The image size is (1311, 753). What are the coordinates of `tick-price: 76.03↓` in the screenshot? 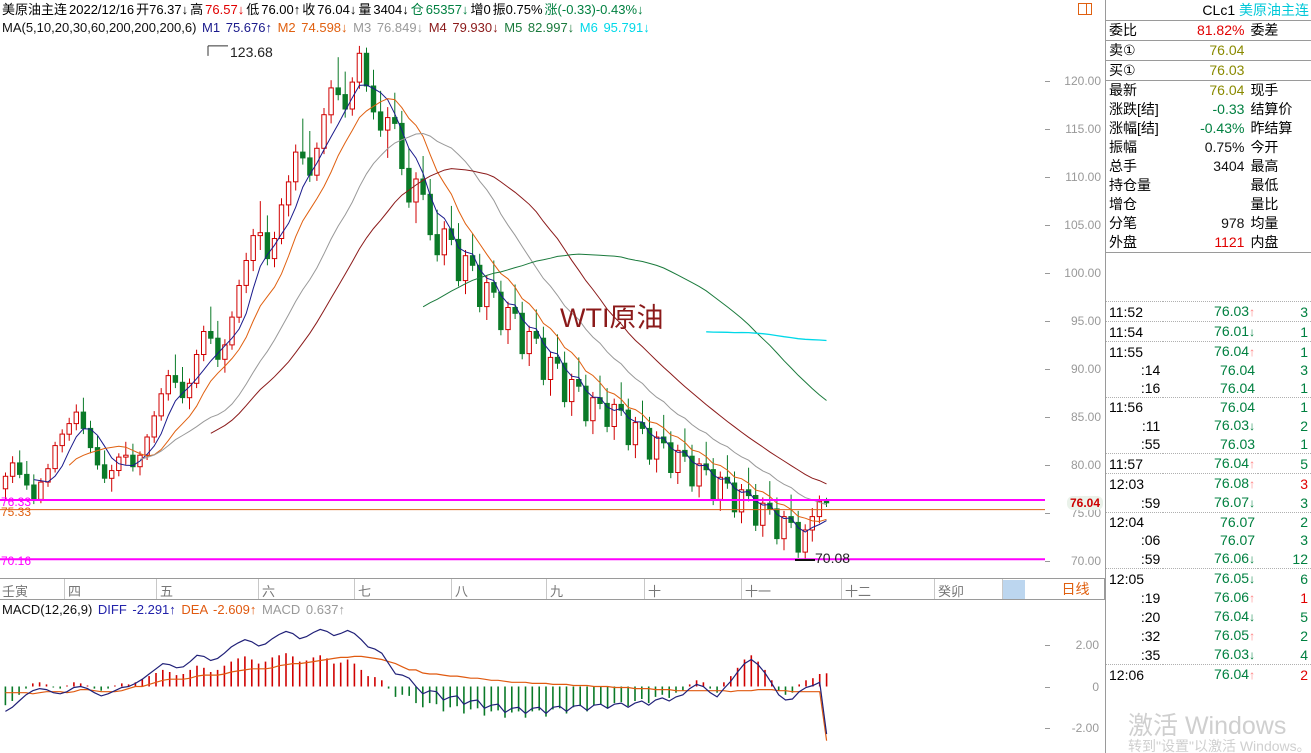 It's located at (1235, 654).